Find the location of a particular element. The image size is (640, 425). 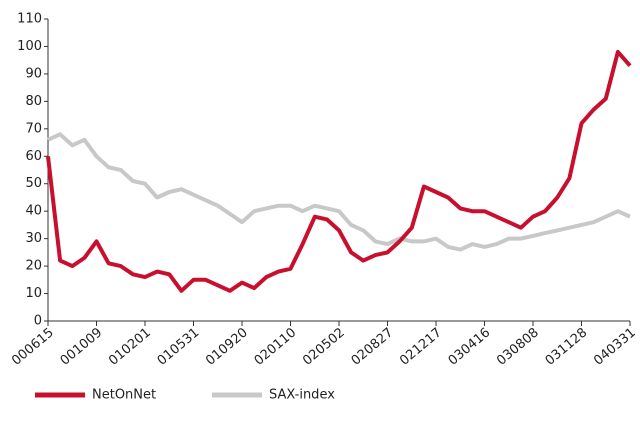

y-tick-label: 20 is located at coordinates (33, 266).